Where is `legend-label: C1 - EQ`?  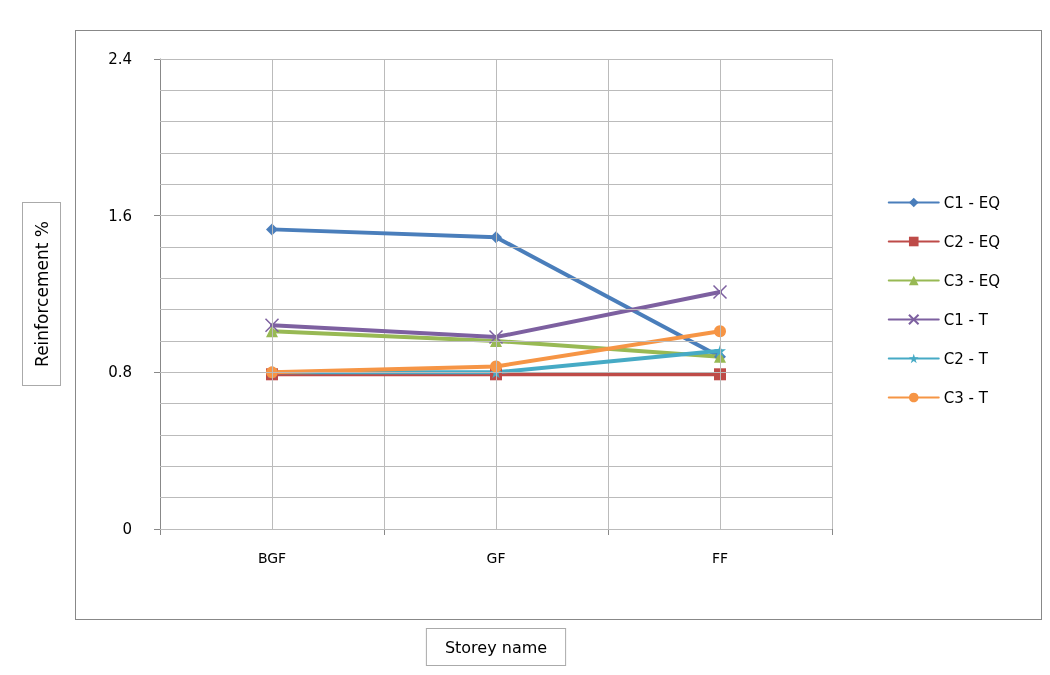
legend-label: C1 - EQ is located at coordinates (971, 202).